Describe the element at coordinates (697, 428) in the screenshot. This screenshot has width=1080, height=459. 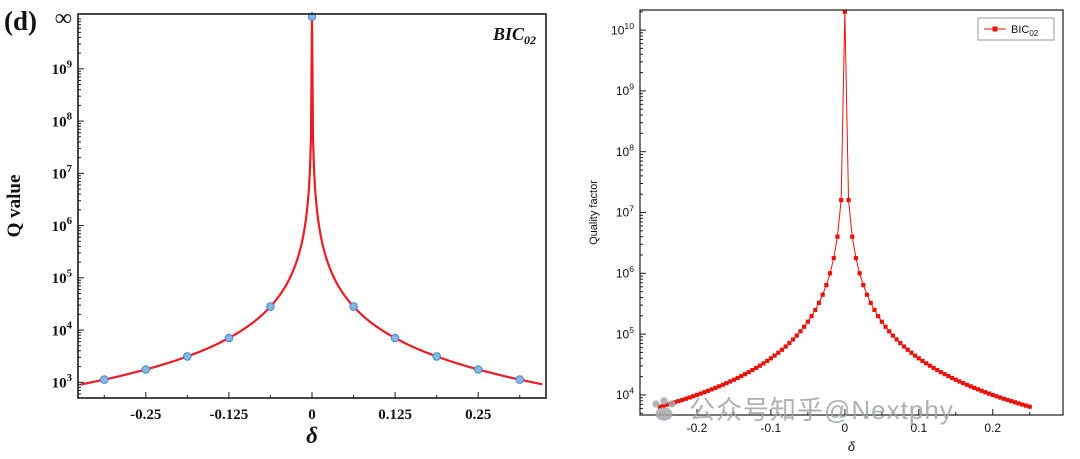
I see `x-tick-label: -0.2` at that location.